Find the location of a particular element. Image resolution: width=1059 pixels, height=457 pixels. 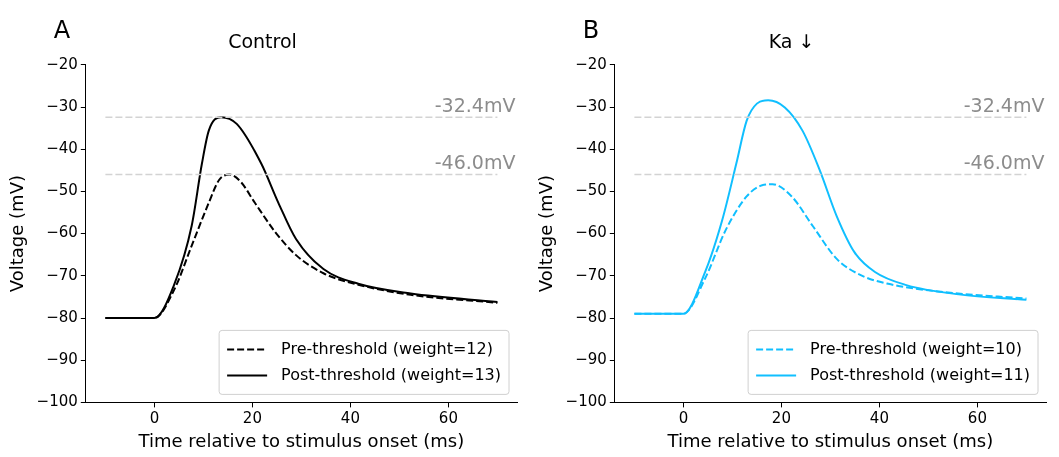

text: A is located at coordinates (62, 29).